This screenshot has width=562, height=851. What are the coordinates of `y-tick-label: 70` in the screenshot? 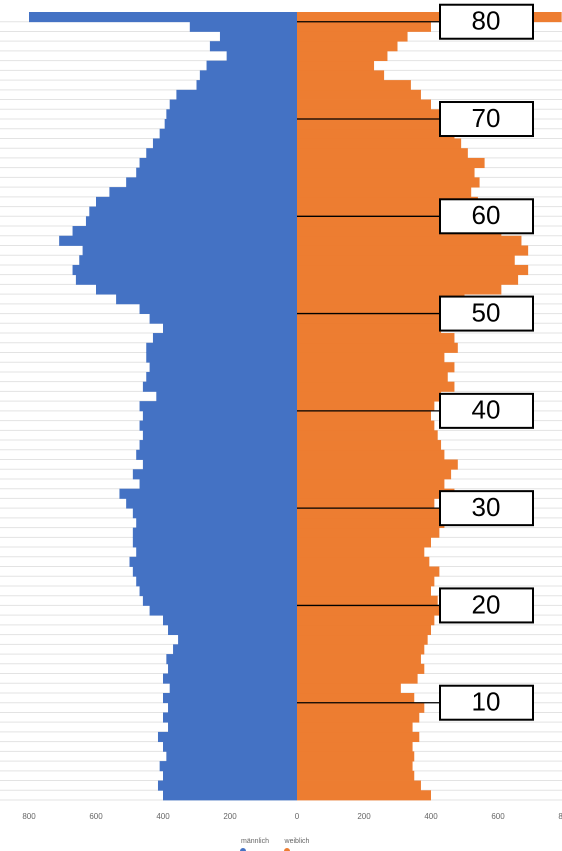 It's located at (486, 118).